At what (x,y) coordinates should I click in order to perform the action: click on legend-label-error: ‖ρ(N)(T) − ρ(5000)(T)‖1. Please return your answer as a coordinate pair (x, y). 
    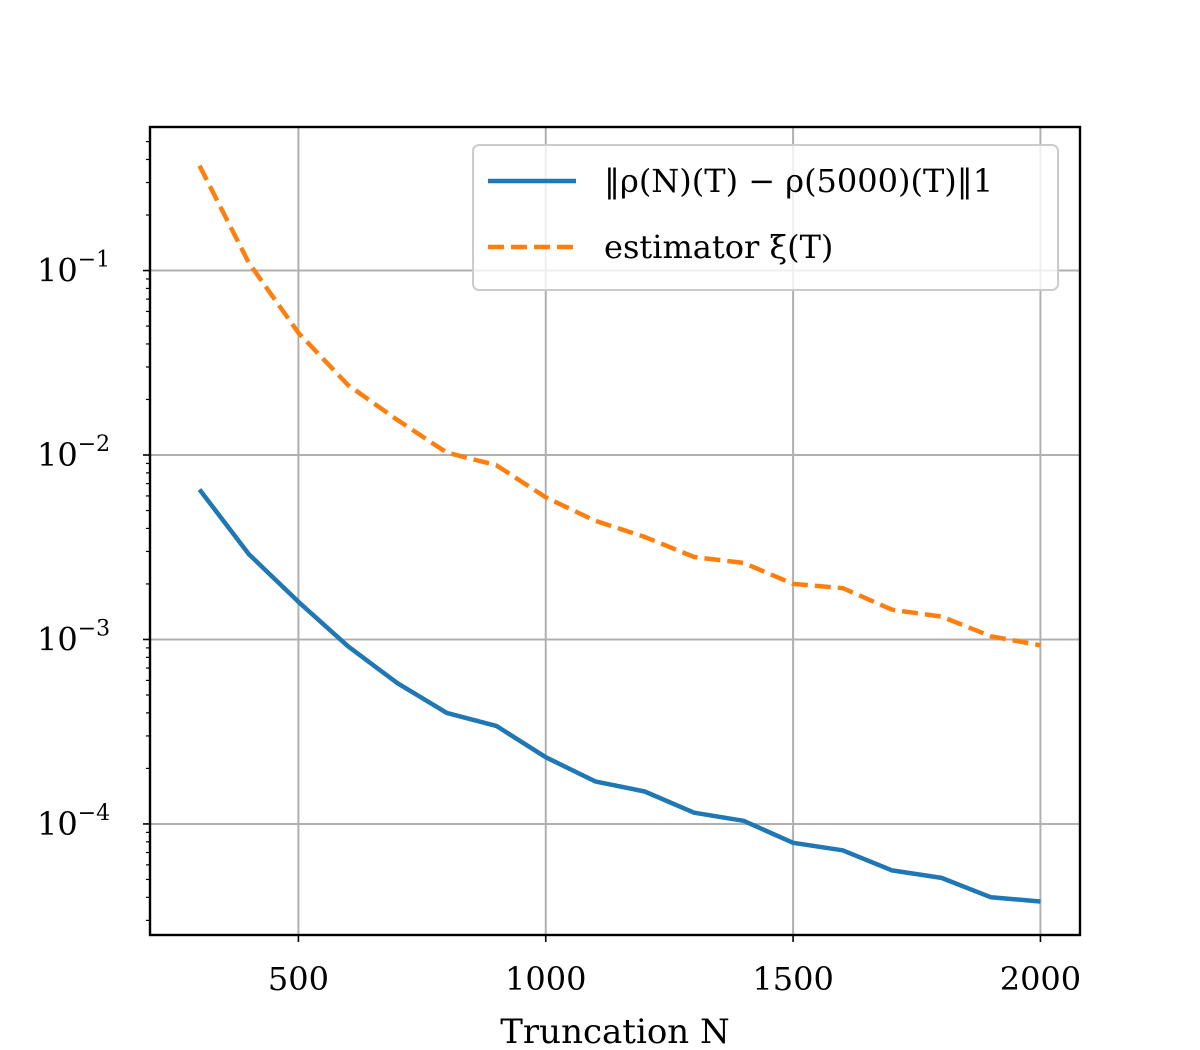
    Looking at the image, I should click on (798, 181).